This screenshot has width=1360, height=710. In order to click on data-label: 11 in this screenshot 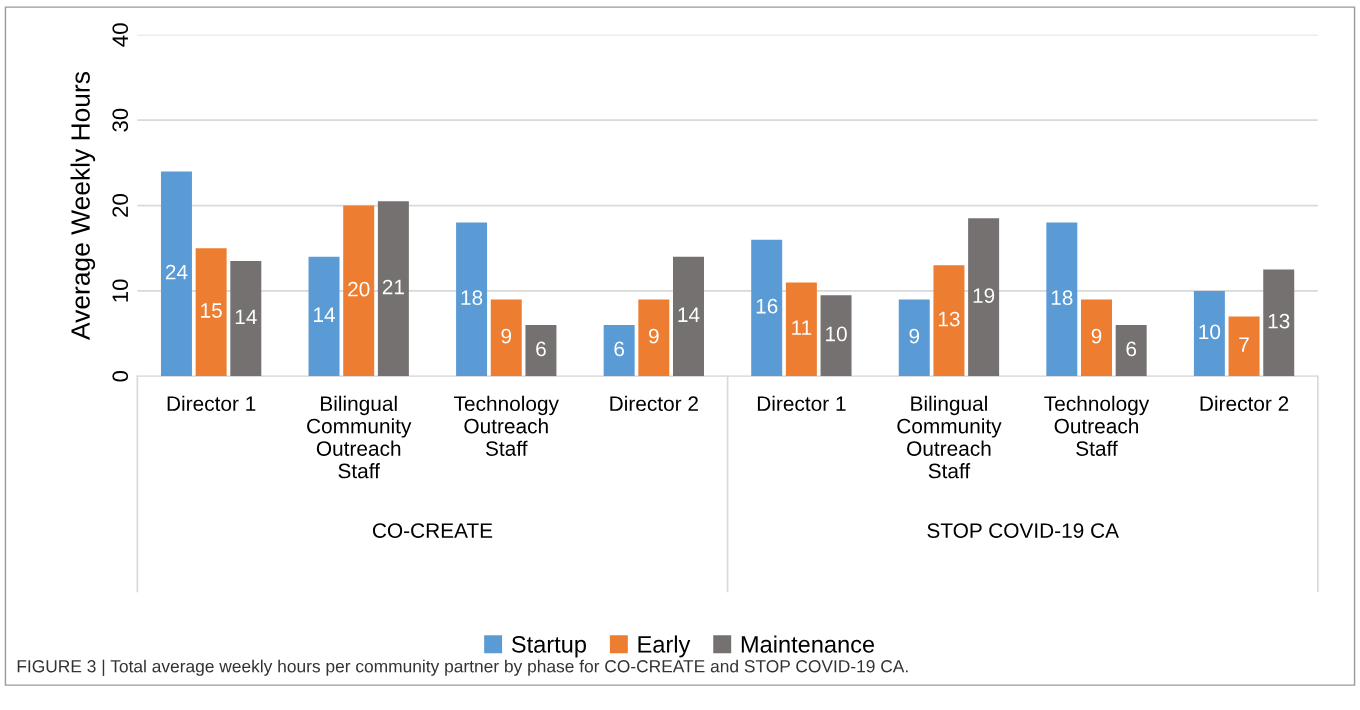, I will do `click(802, 327)`.